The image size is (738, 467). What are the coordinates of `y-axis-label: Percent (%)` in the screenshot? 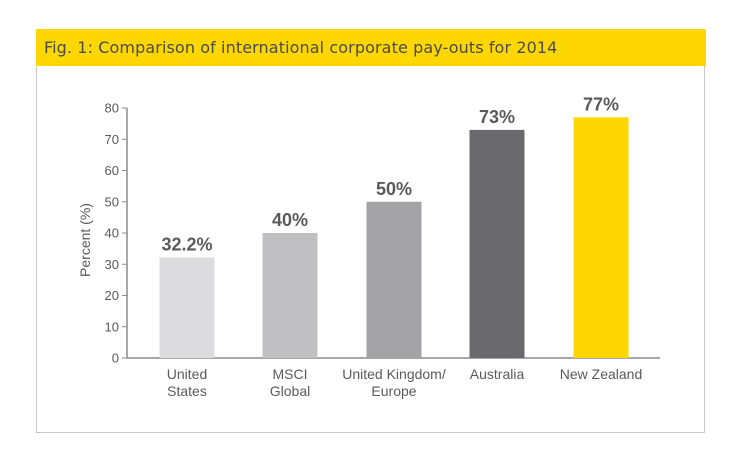 It's located at (85, 240).